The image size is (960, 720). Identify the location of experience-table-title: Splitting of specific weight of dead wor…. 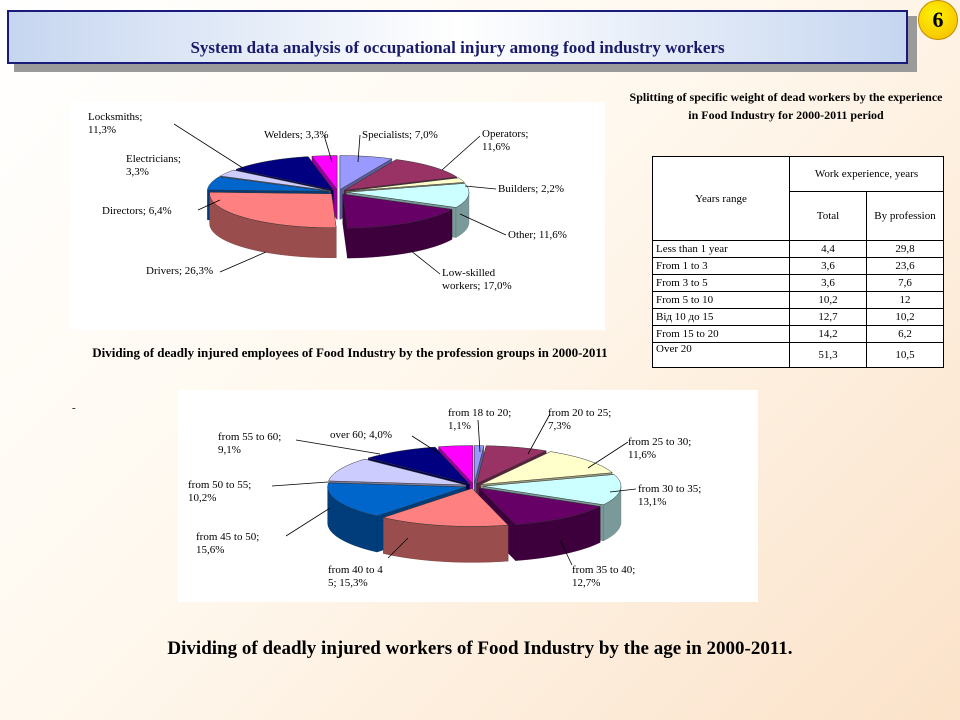
(786, 106).